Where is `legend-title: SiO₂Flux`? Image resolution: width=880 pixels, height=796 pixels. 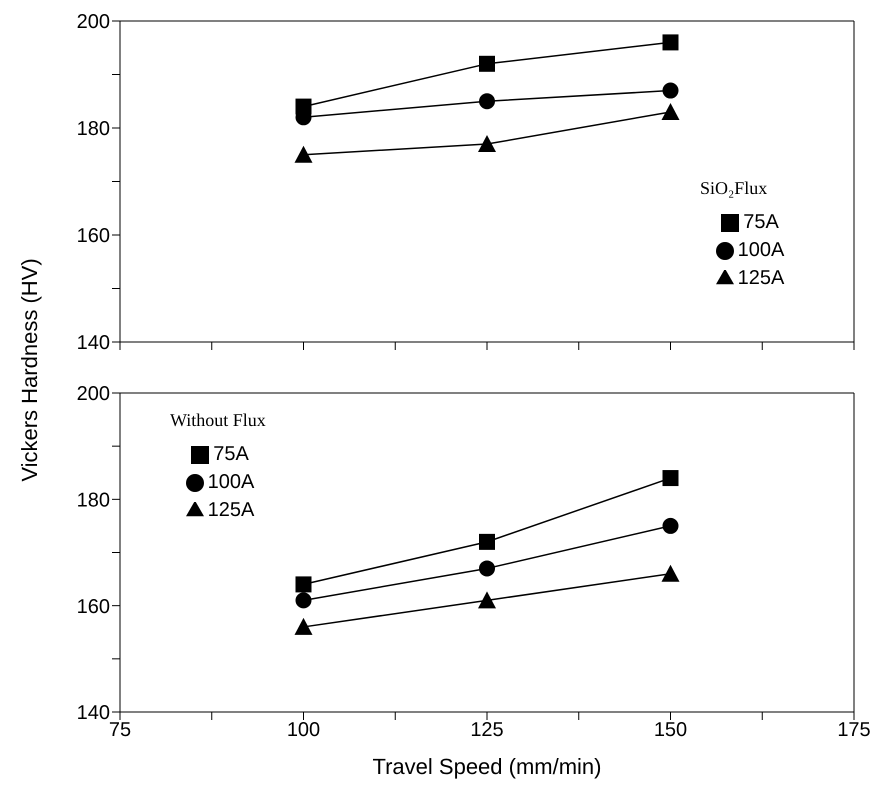
legend-title: SiO₂Flux is located at coordinates (734, 188).